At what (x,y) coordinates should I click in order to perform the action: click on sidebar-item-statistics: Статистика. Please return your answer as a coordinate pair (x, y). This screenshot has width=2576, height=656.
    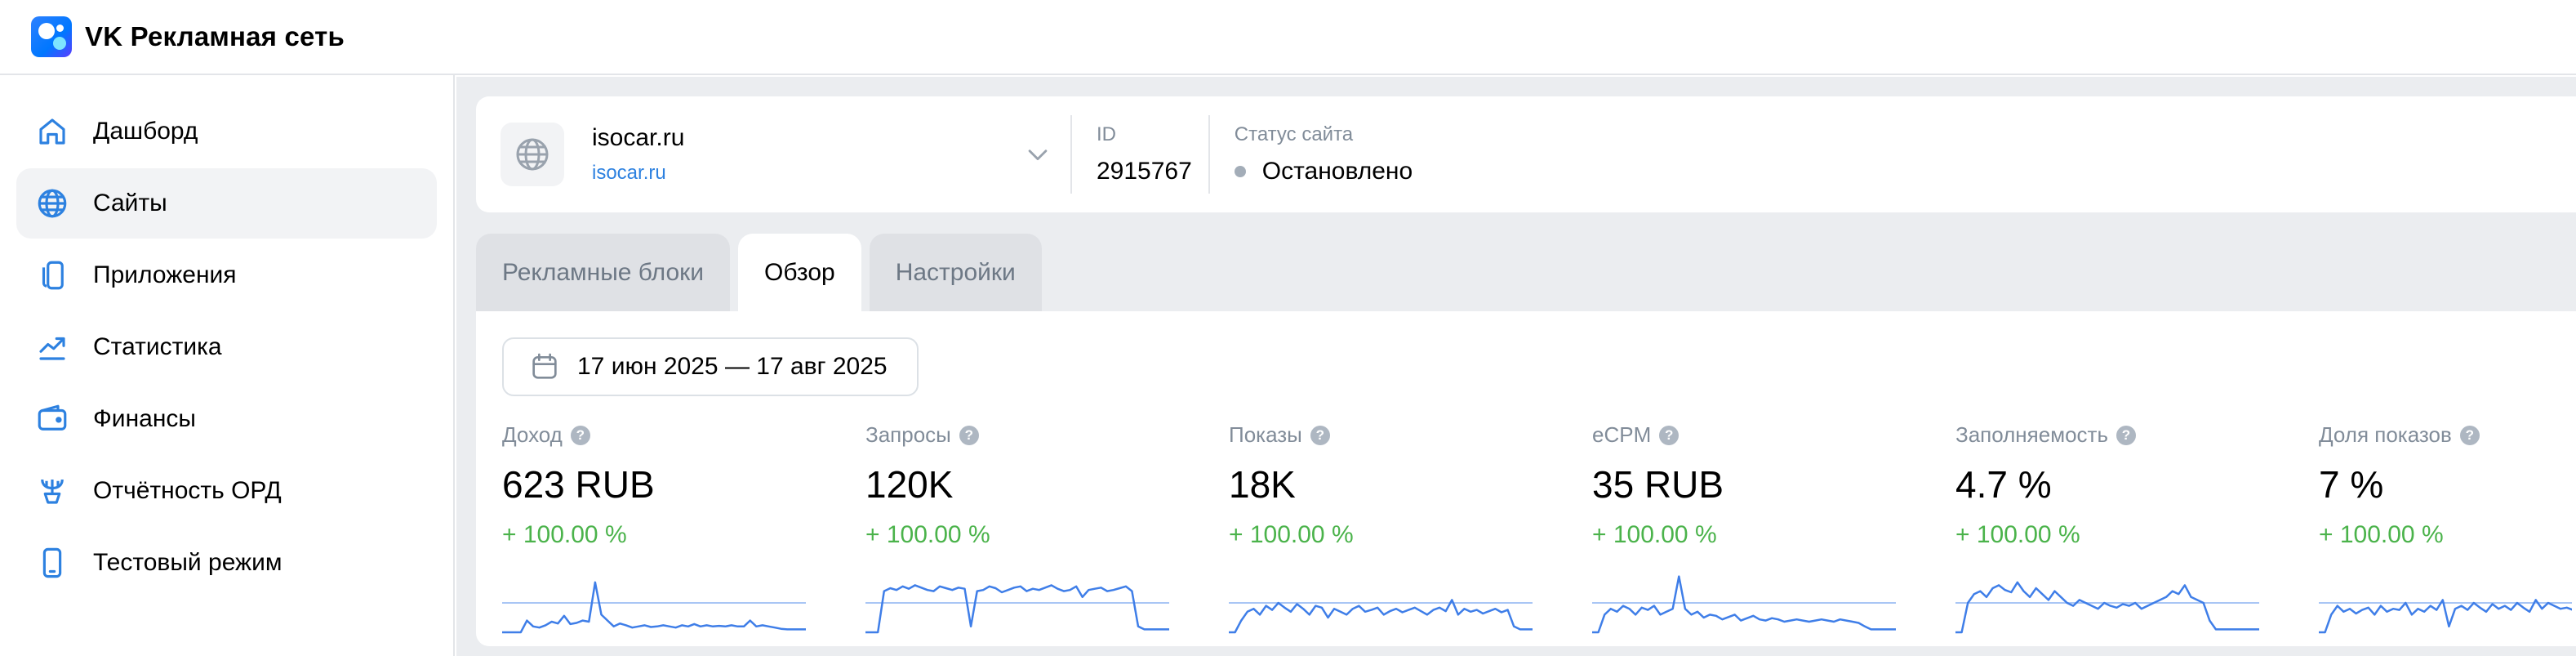
    Looking at the image, I should click on (226, 347).